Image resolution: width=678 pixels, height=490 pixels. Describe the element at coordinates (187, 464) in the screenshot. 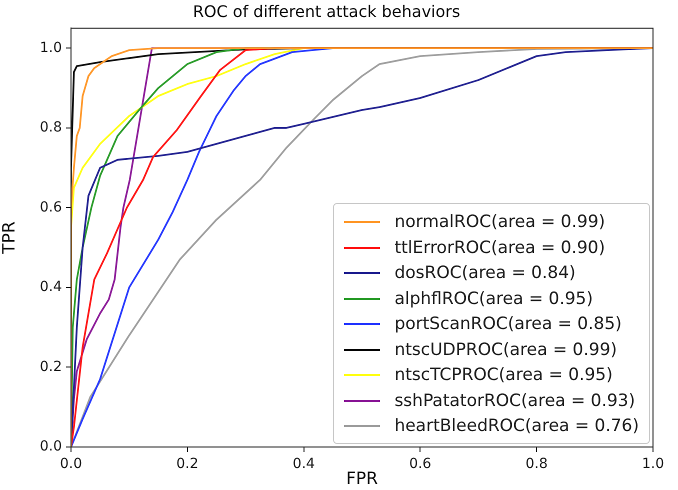

I see `x-tick-label: 0.2` at that location.